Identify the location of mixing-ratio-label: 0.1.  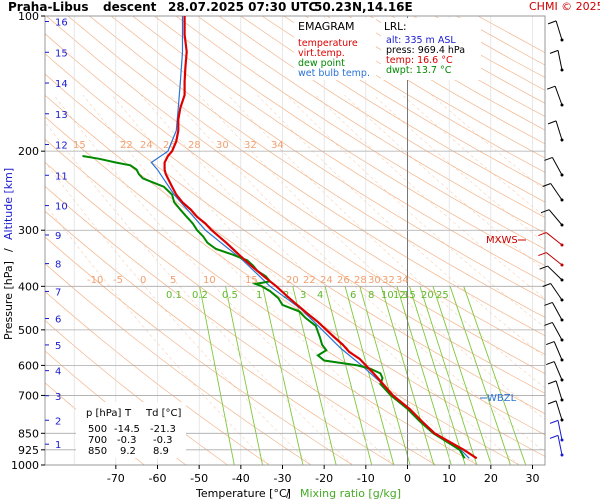
(174, 295).